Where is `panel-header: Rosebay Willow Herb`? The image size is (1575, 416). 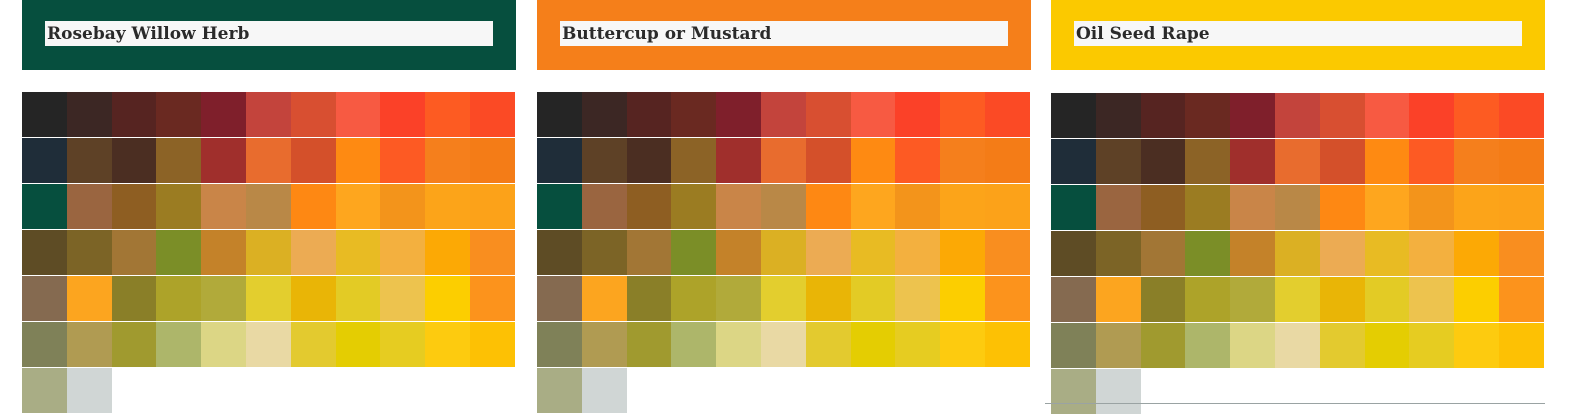 panel-header: Rosebay Willow Herb is located at coordinates (269, 35).